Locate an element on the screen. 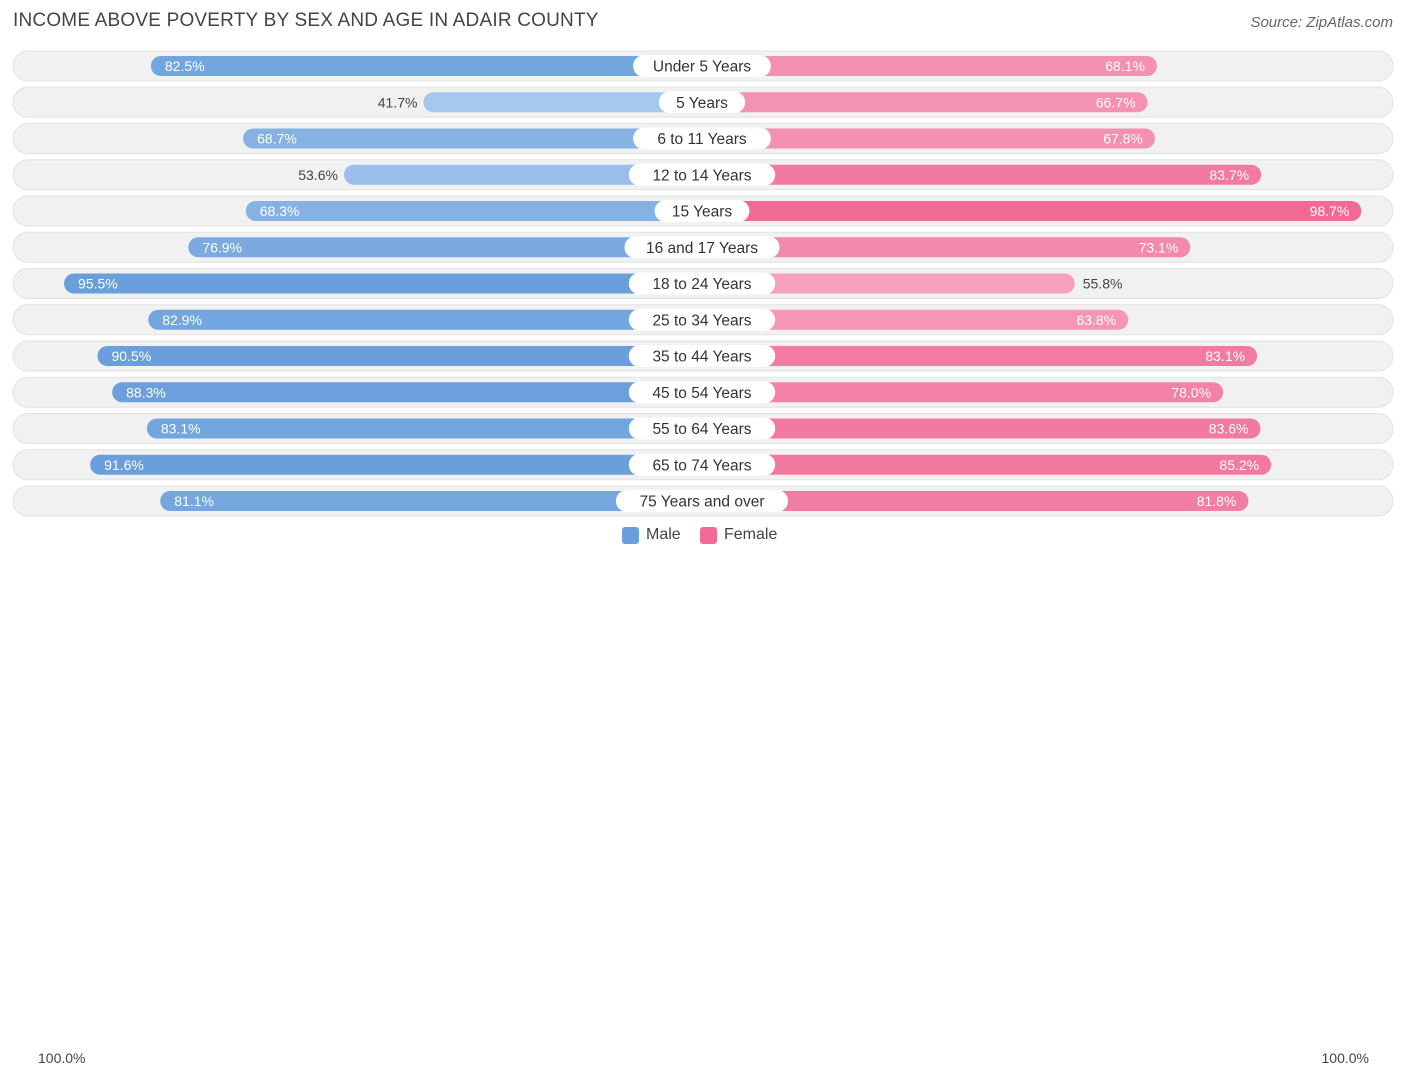 This screenshot has width=1406, height=1066. value-label-male: 41.7% is located at coordinates (398, 102).